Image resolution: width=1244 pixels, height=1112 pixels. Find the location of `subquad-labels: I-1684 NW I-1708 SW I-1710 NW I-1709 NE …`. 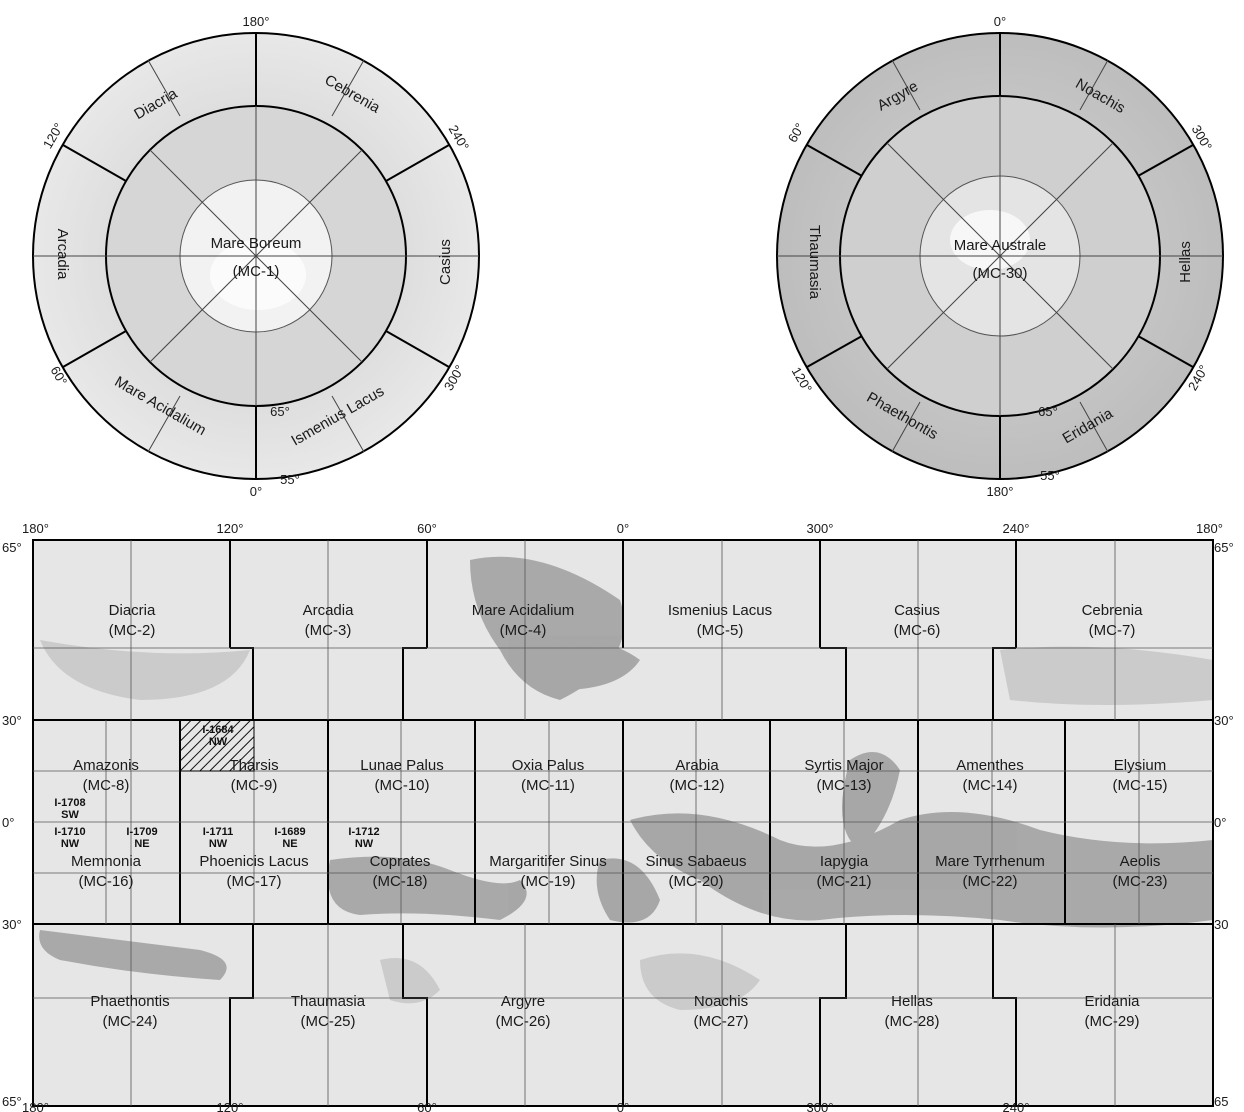

subquad-labels: I-1684 NW I-1708 SW I-1710 NW I-1709 NE … is located at coordinates (216, 787).